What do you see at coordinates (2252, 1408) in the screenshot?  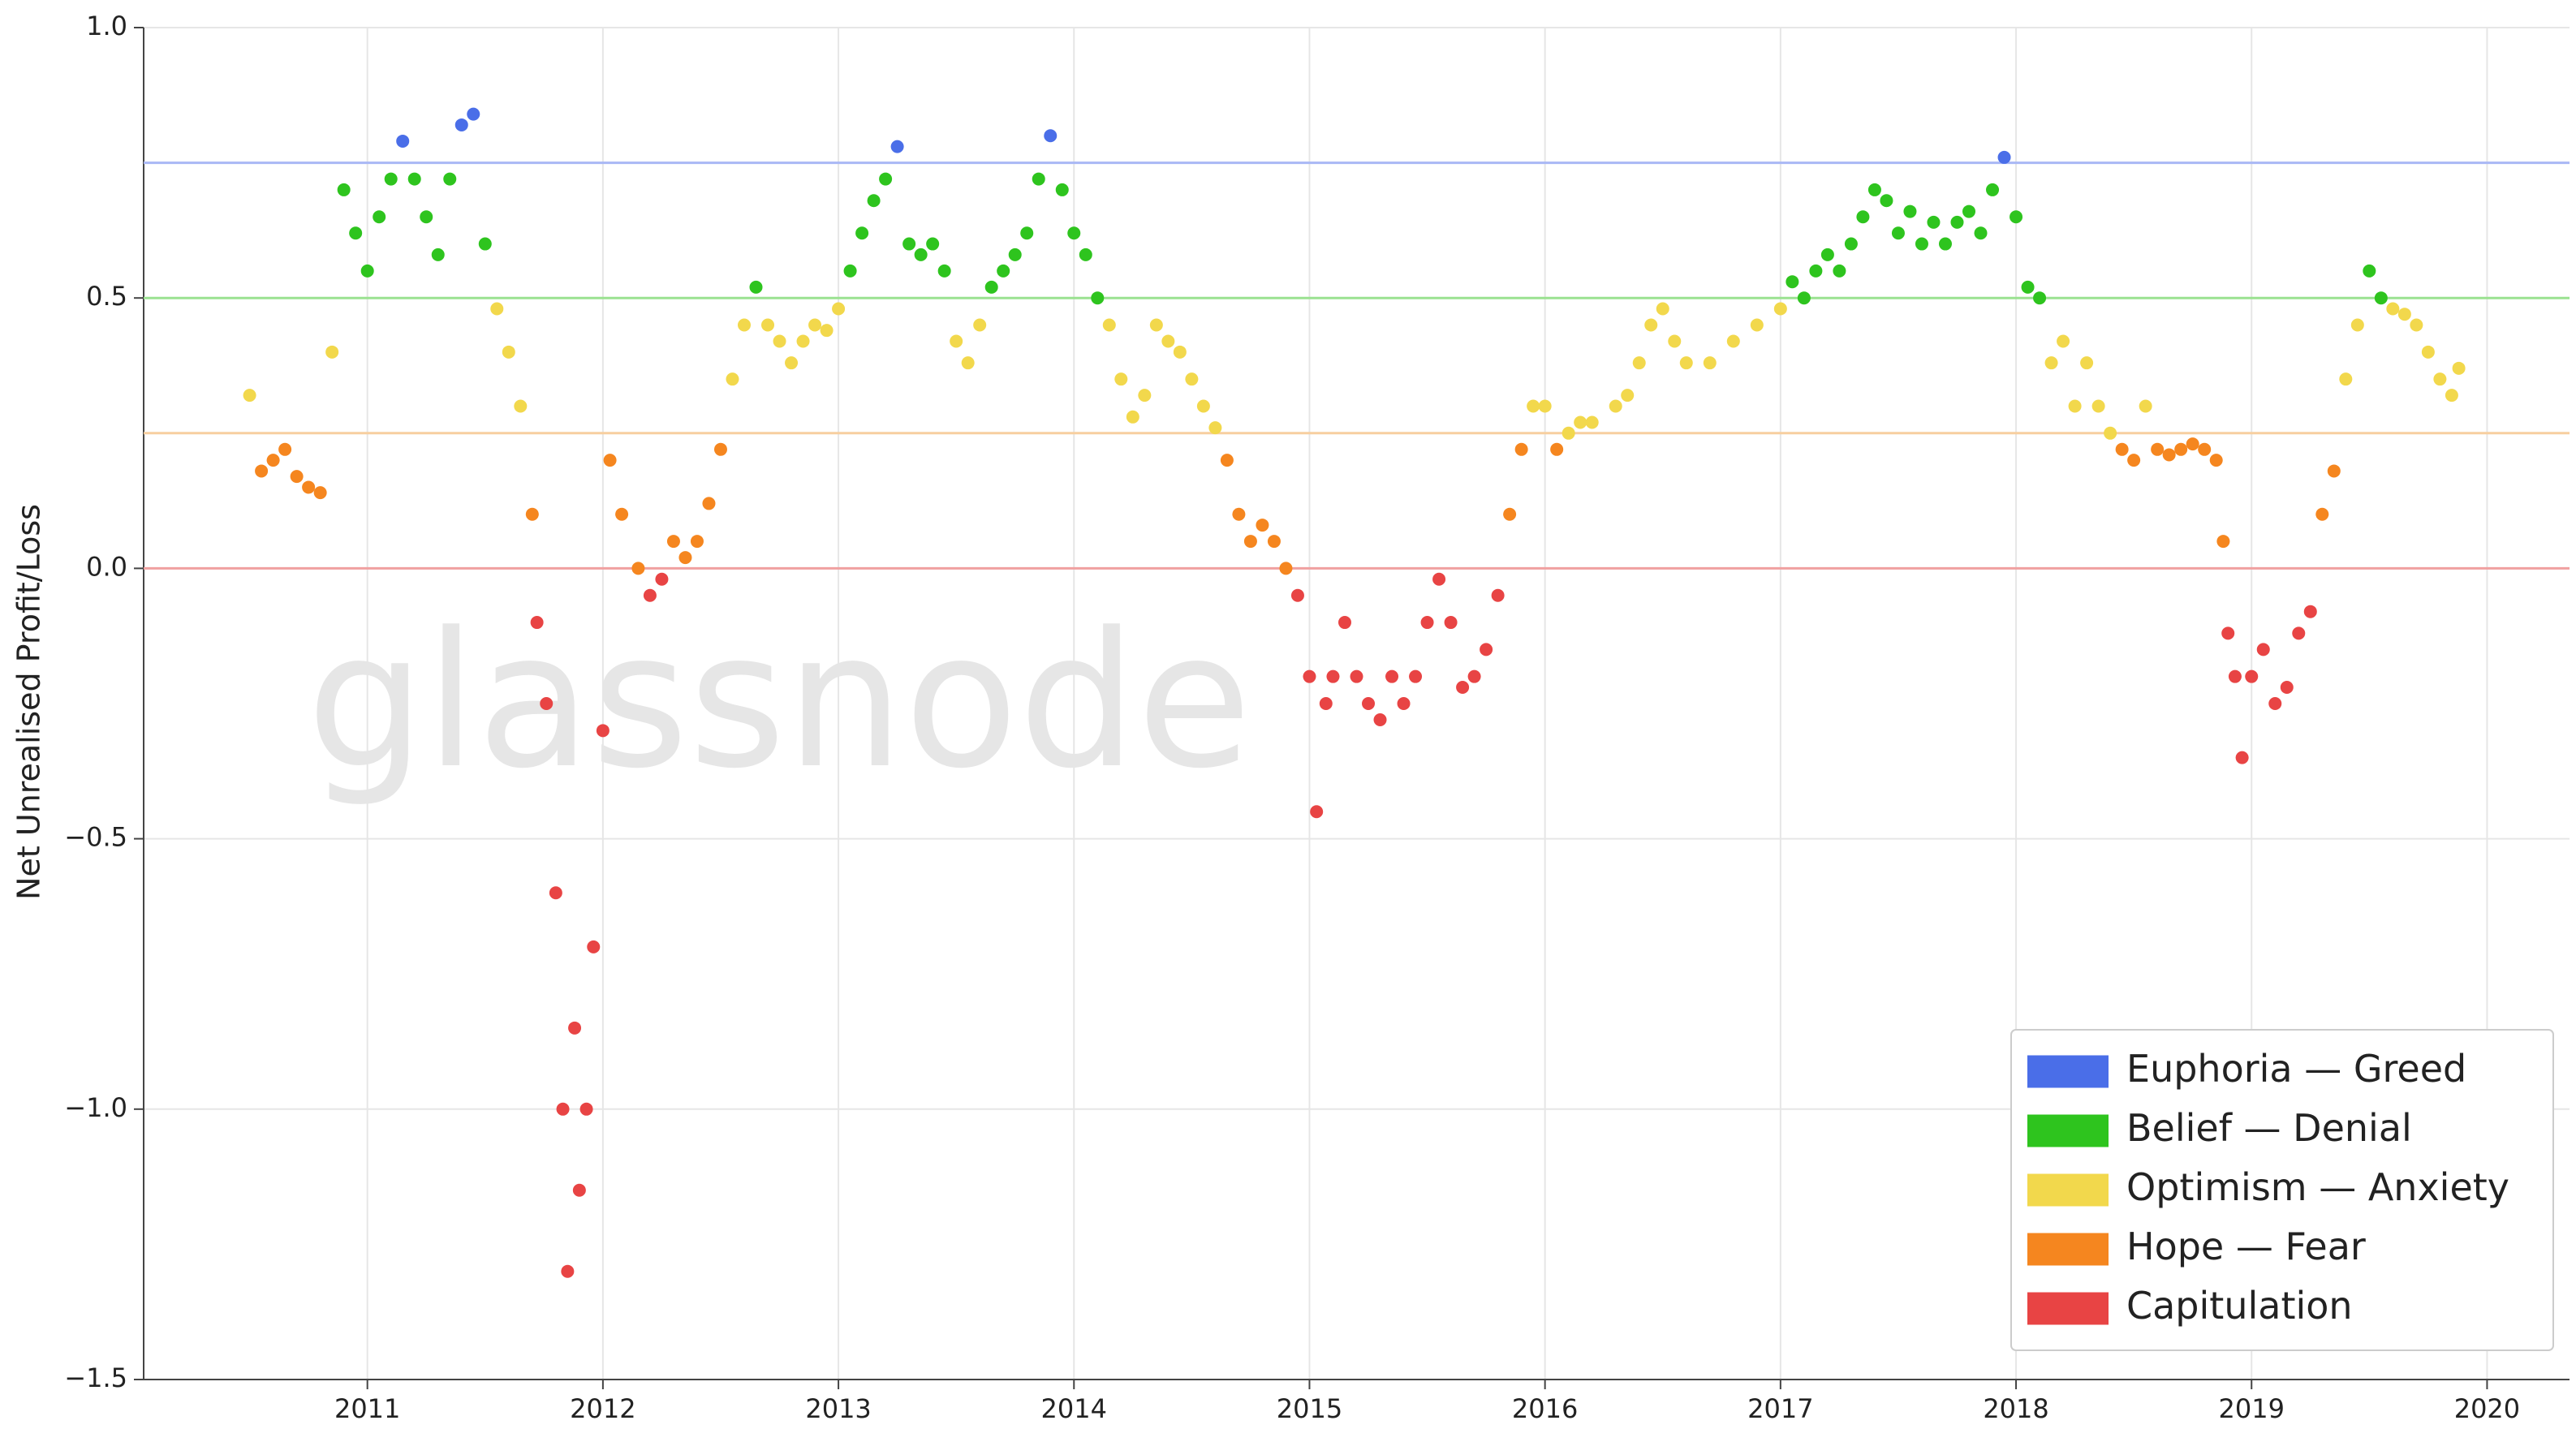 I see `x-tick-label: 2019` at bounding box center [2252, 1408].